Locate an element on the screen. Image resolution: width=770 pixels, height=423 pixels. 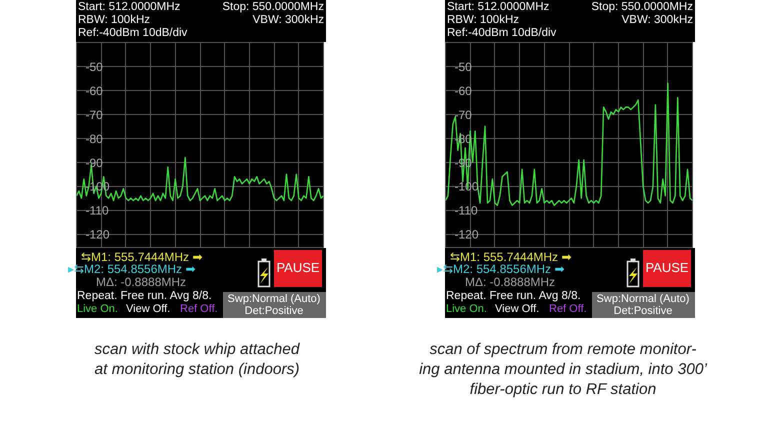
text: scan of spectrum from remote monitor- ing antenna mounted in stadium, into 300’ fiber-optic run to RF station is located at coordinates (563, 369).